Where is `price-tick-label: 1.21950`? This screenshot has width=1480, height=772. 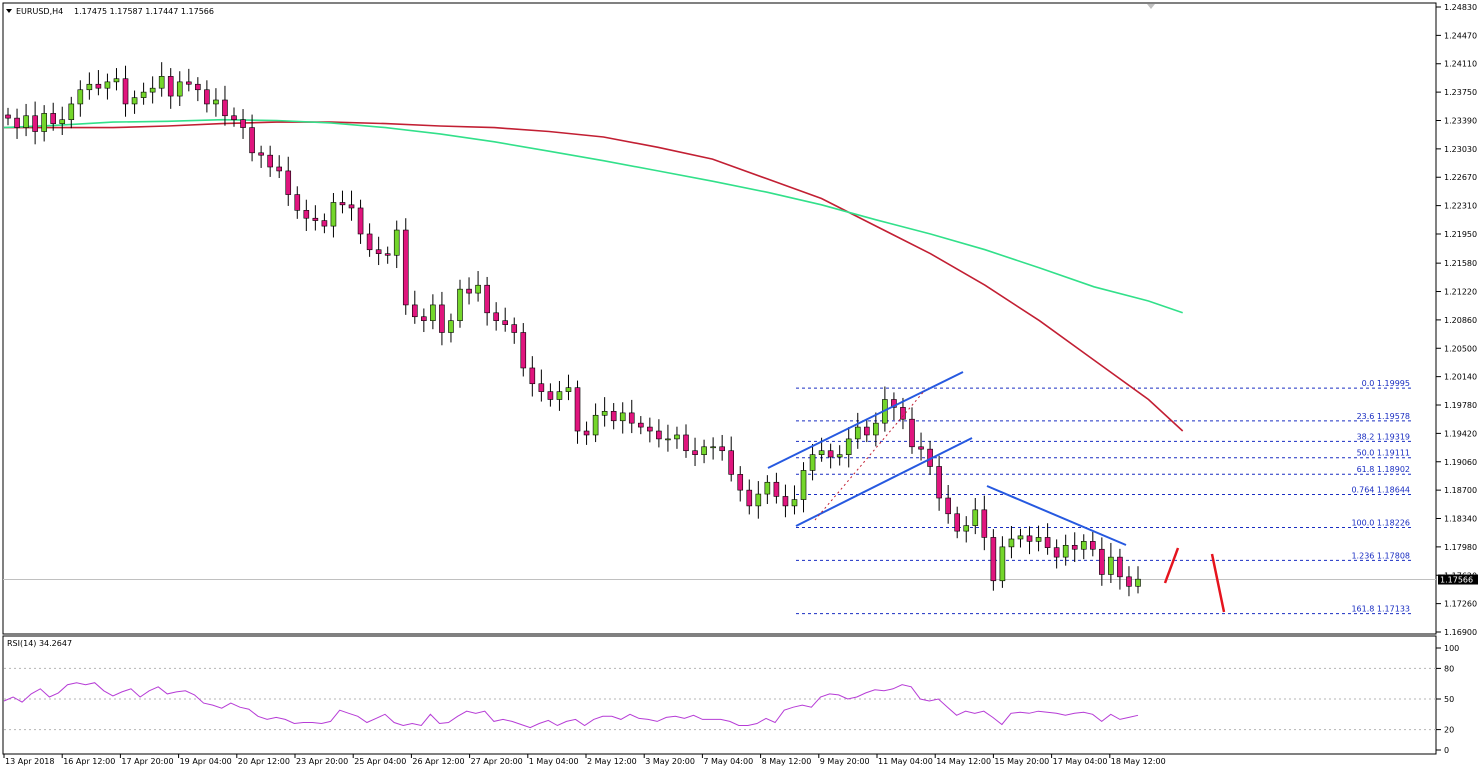
price-tick-label: 1.21950 is located at coordinates (1460, 234).